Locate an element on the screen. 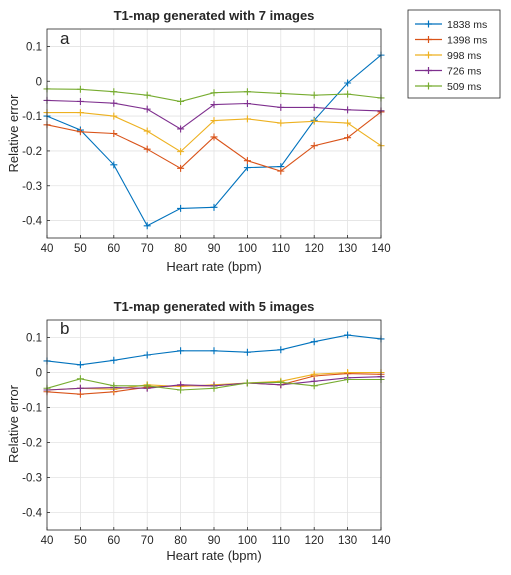 This screenshot has width=511, height=575. legend-label: 1398 ms is located at coordinates (467, 41).